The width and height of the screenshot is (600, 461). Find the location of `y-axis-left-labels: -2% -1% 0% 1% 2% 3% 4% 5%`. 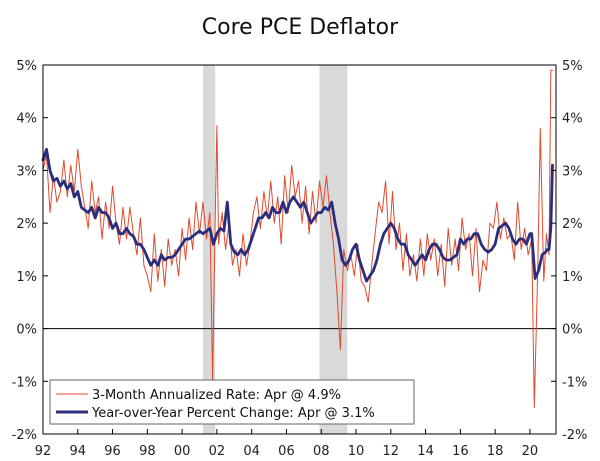

y-axis-left-labels: -2% -1% 0% 1% 2% 3% 4% 5% is located at coordinates (24, 251).